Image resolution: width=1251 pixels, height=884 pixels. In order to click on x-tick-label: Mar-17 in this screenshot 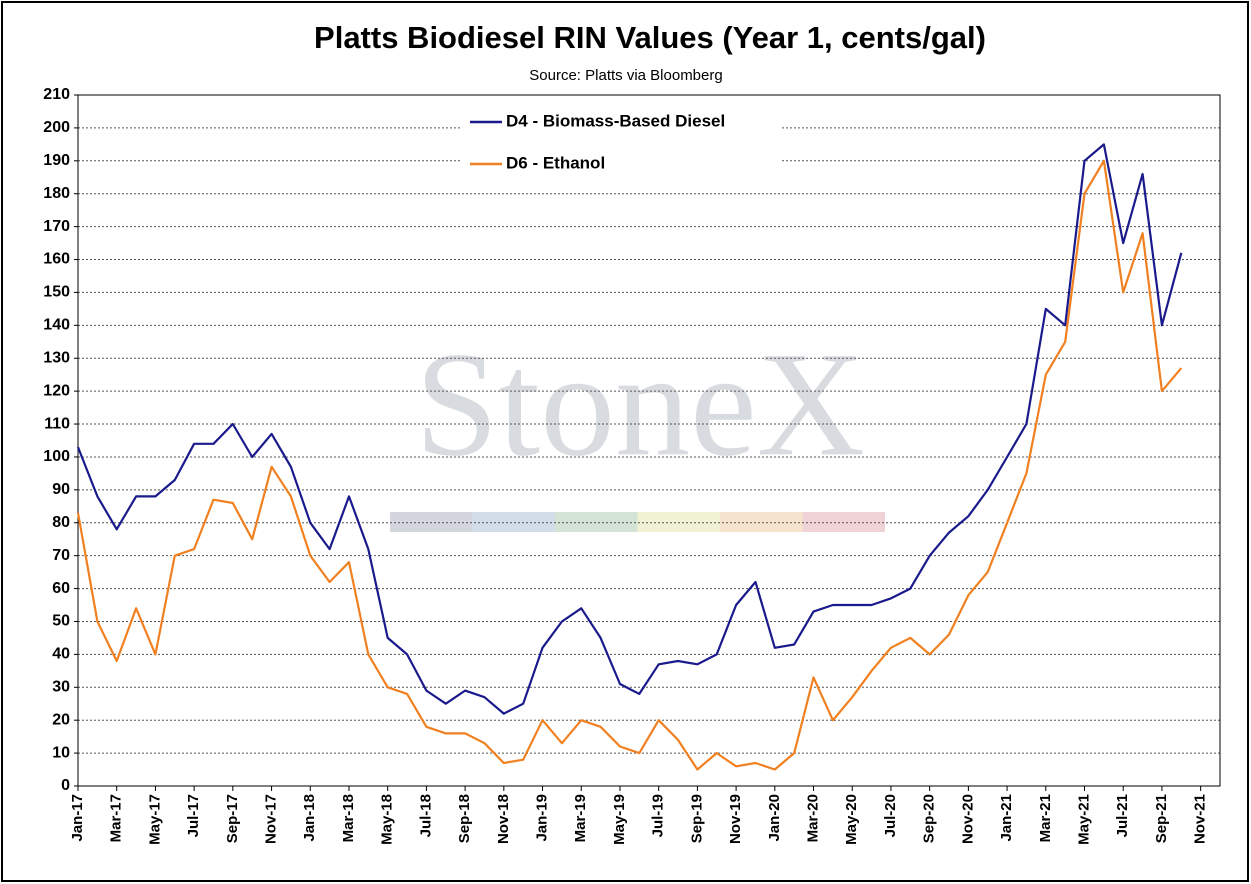, I will do `click(116, 818)`.